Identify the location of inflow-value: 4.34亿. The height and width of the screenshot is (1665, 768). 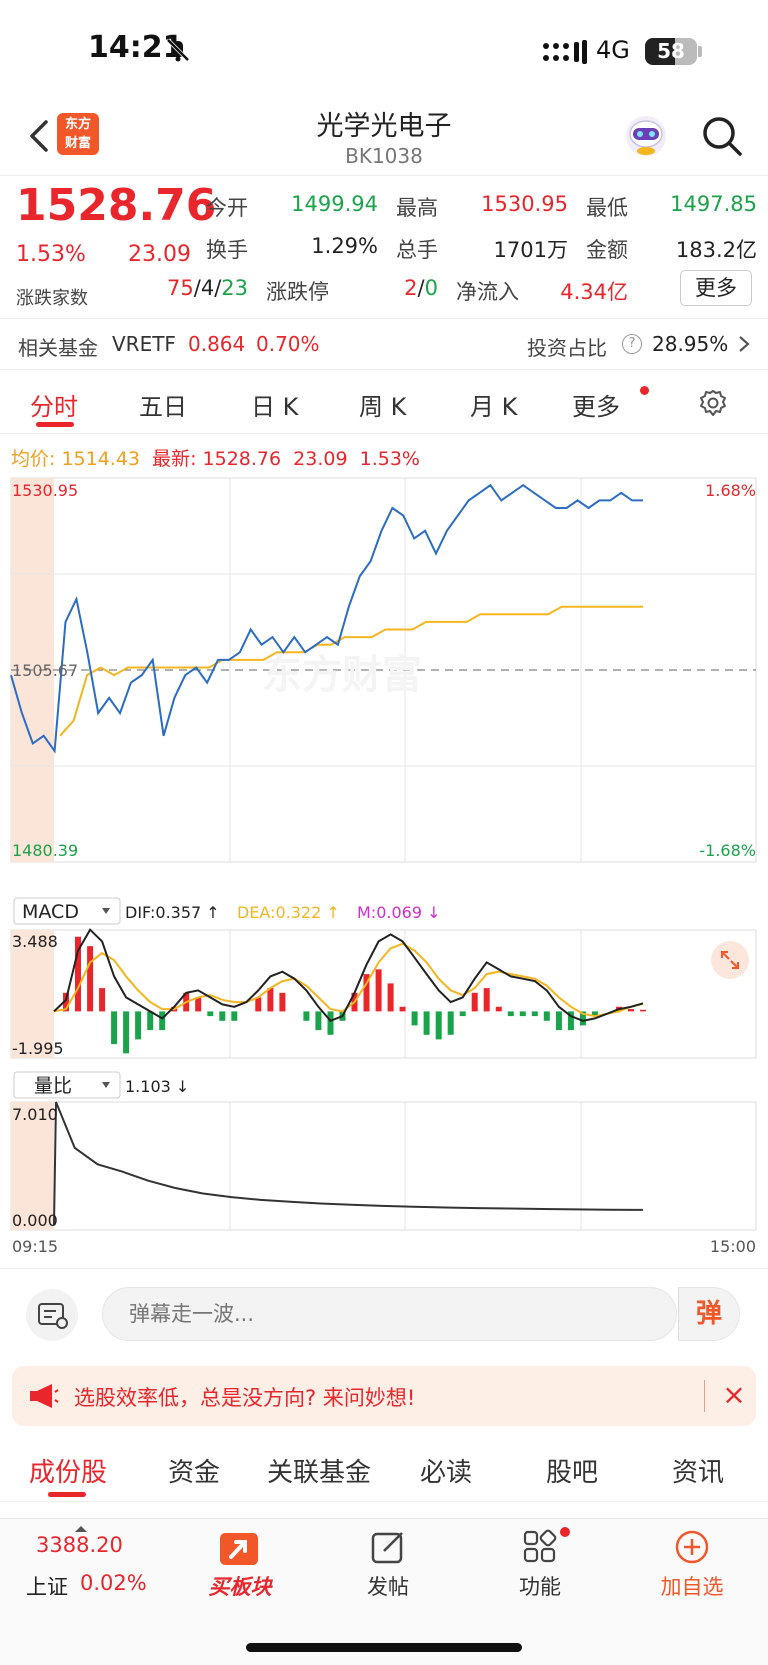
(594, 292).